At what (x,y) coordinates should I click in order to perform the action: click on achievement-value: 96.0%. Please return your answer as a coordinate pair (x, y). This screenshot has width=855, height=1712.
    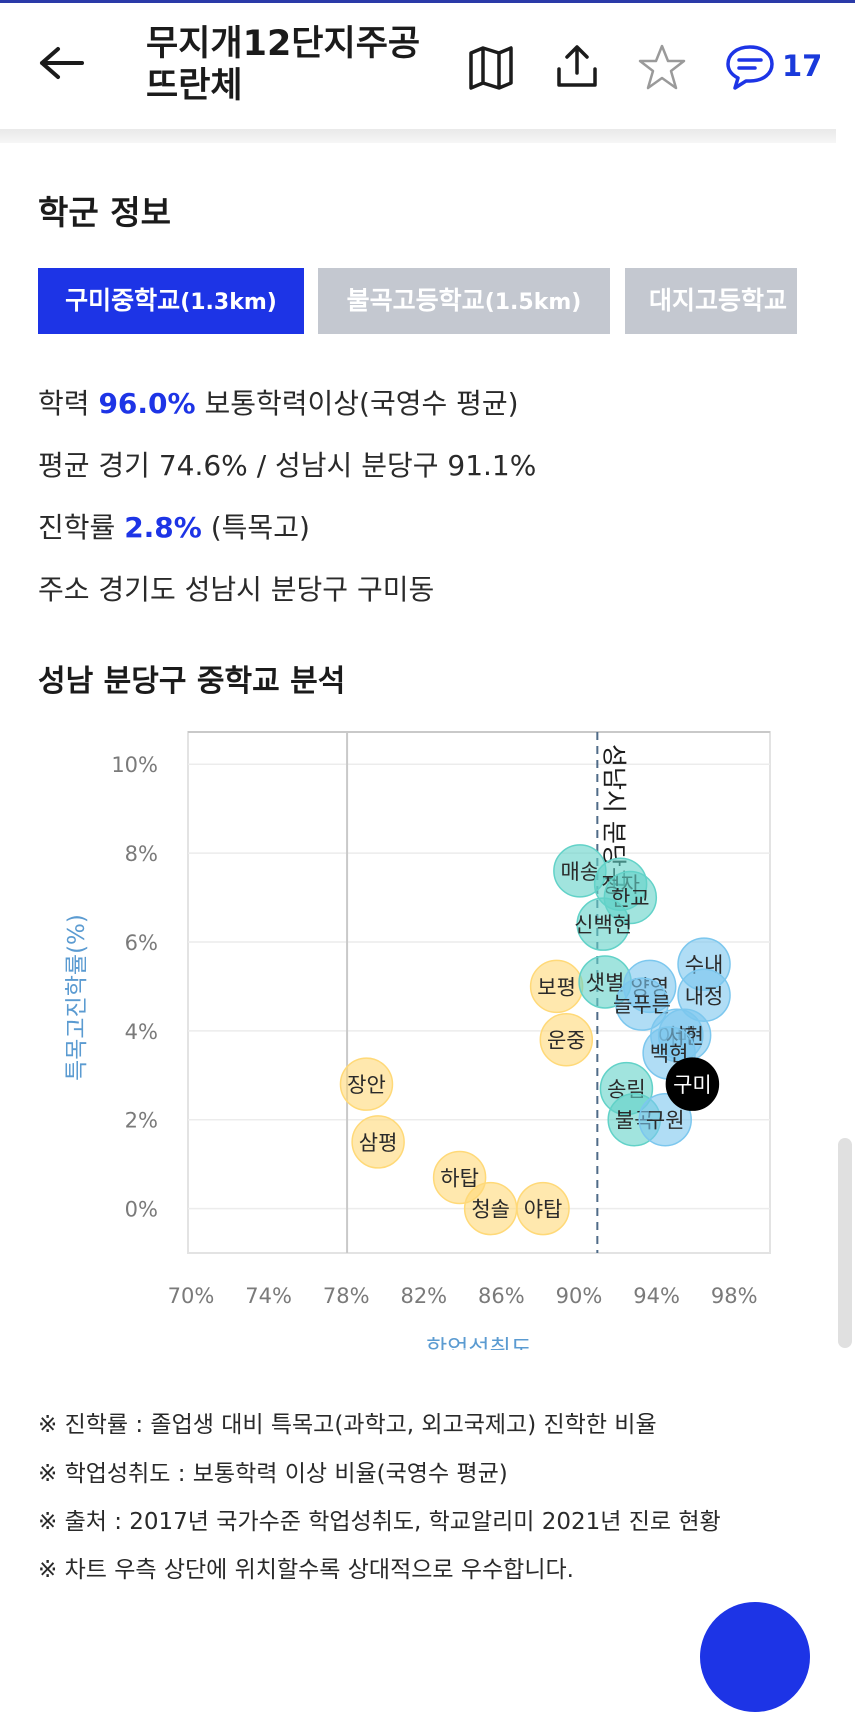
    Looking at the image, I should click on (147, 403).